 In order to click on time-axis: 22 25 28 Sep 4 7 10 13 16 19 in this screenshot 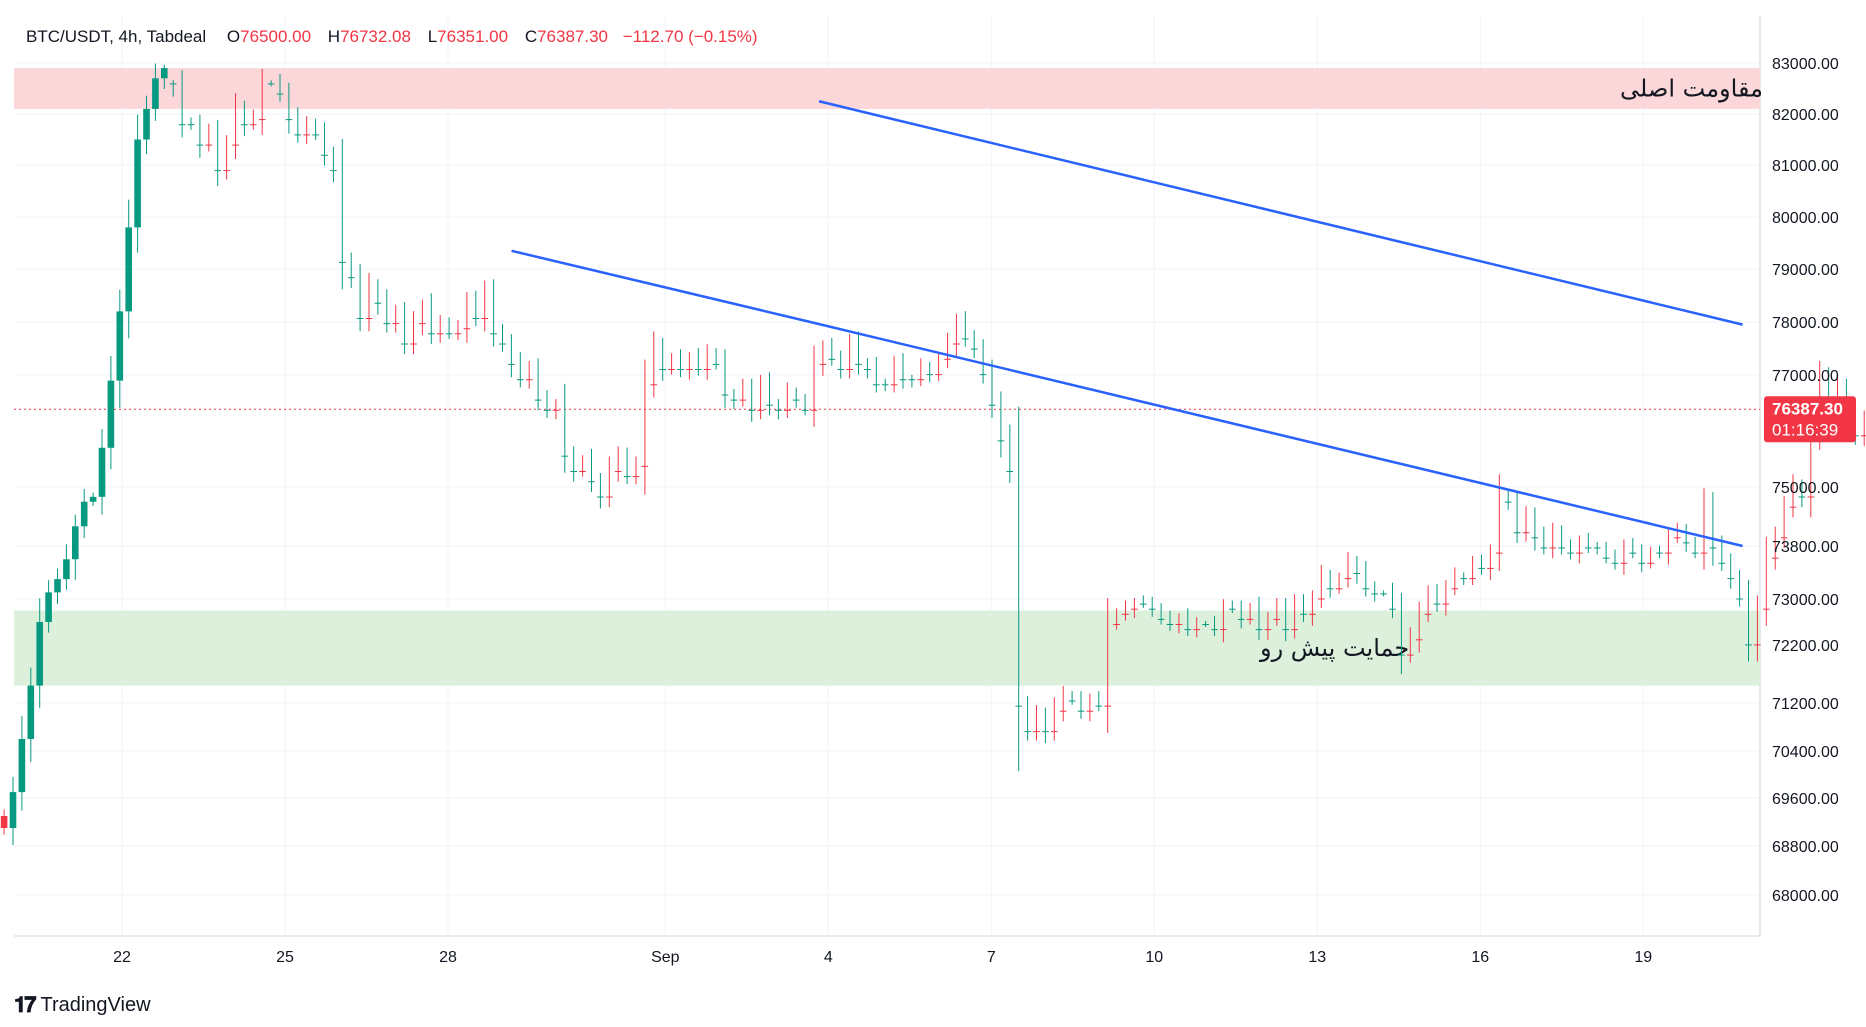, I will do `click(882, 957)`.